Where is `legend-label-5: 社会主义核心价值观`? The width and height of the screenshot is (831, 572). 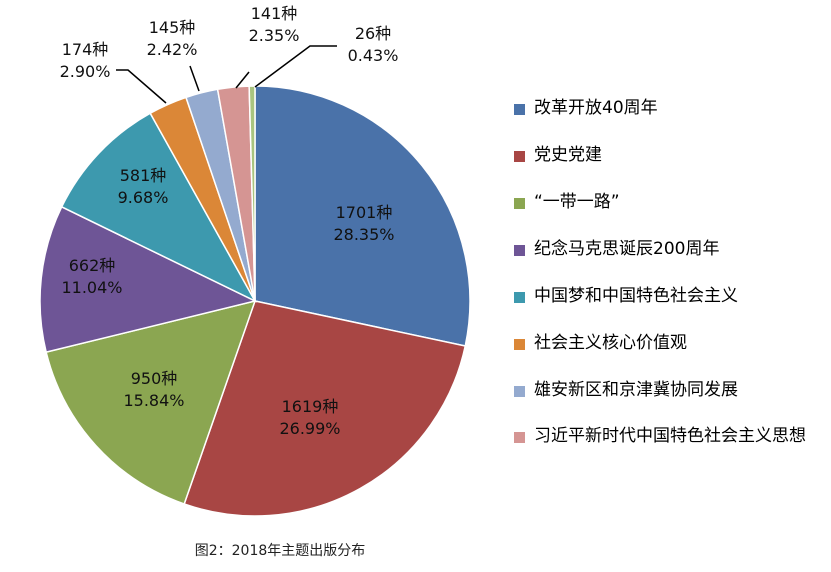 legend-label-5: 社会主义核心价值观 is located at coordinates (610, 343).